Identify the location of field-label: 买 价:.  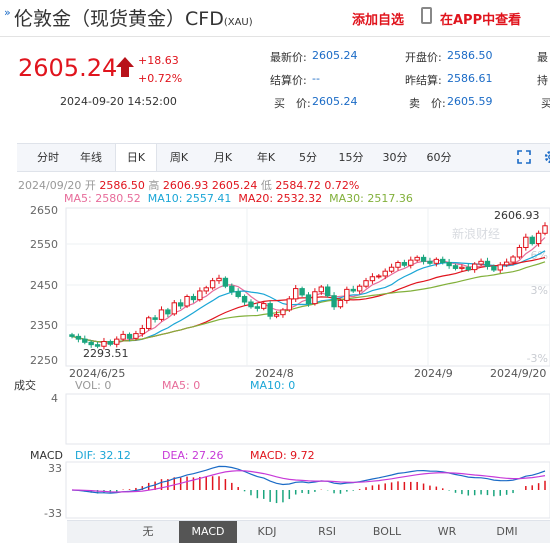
(292, 103).